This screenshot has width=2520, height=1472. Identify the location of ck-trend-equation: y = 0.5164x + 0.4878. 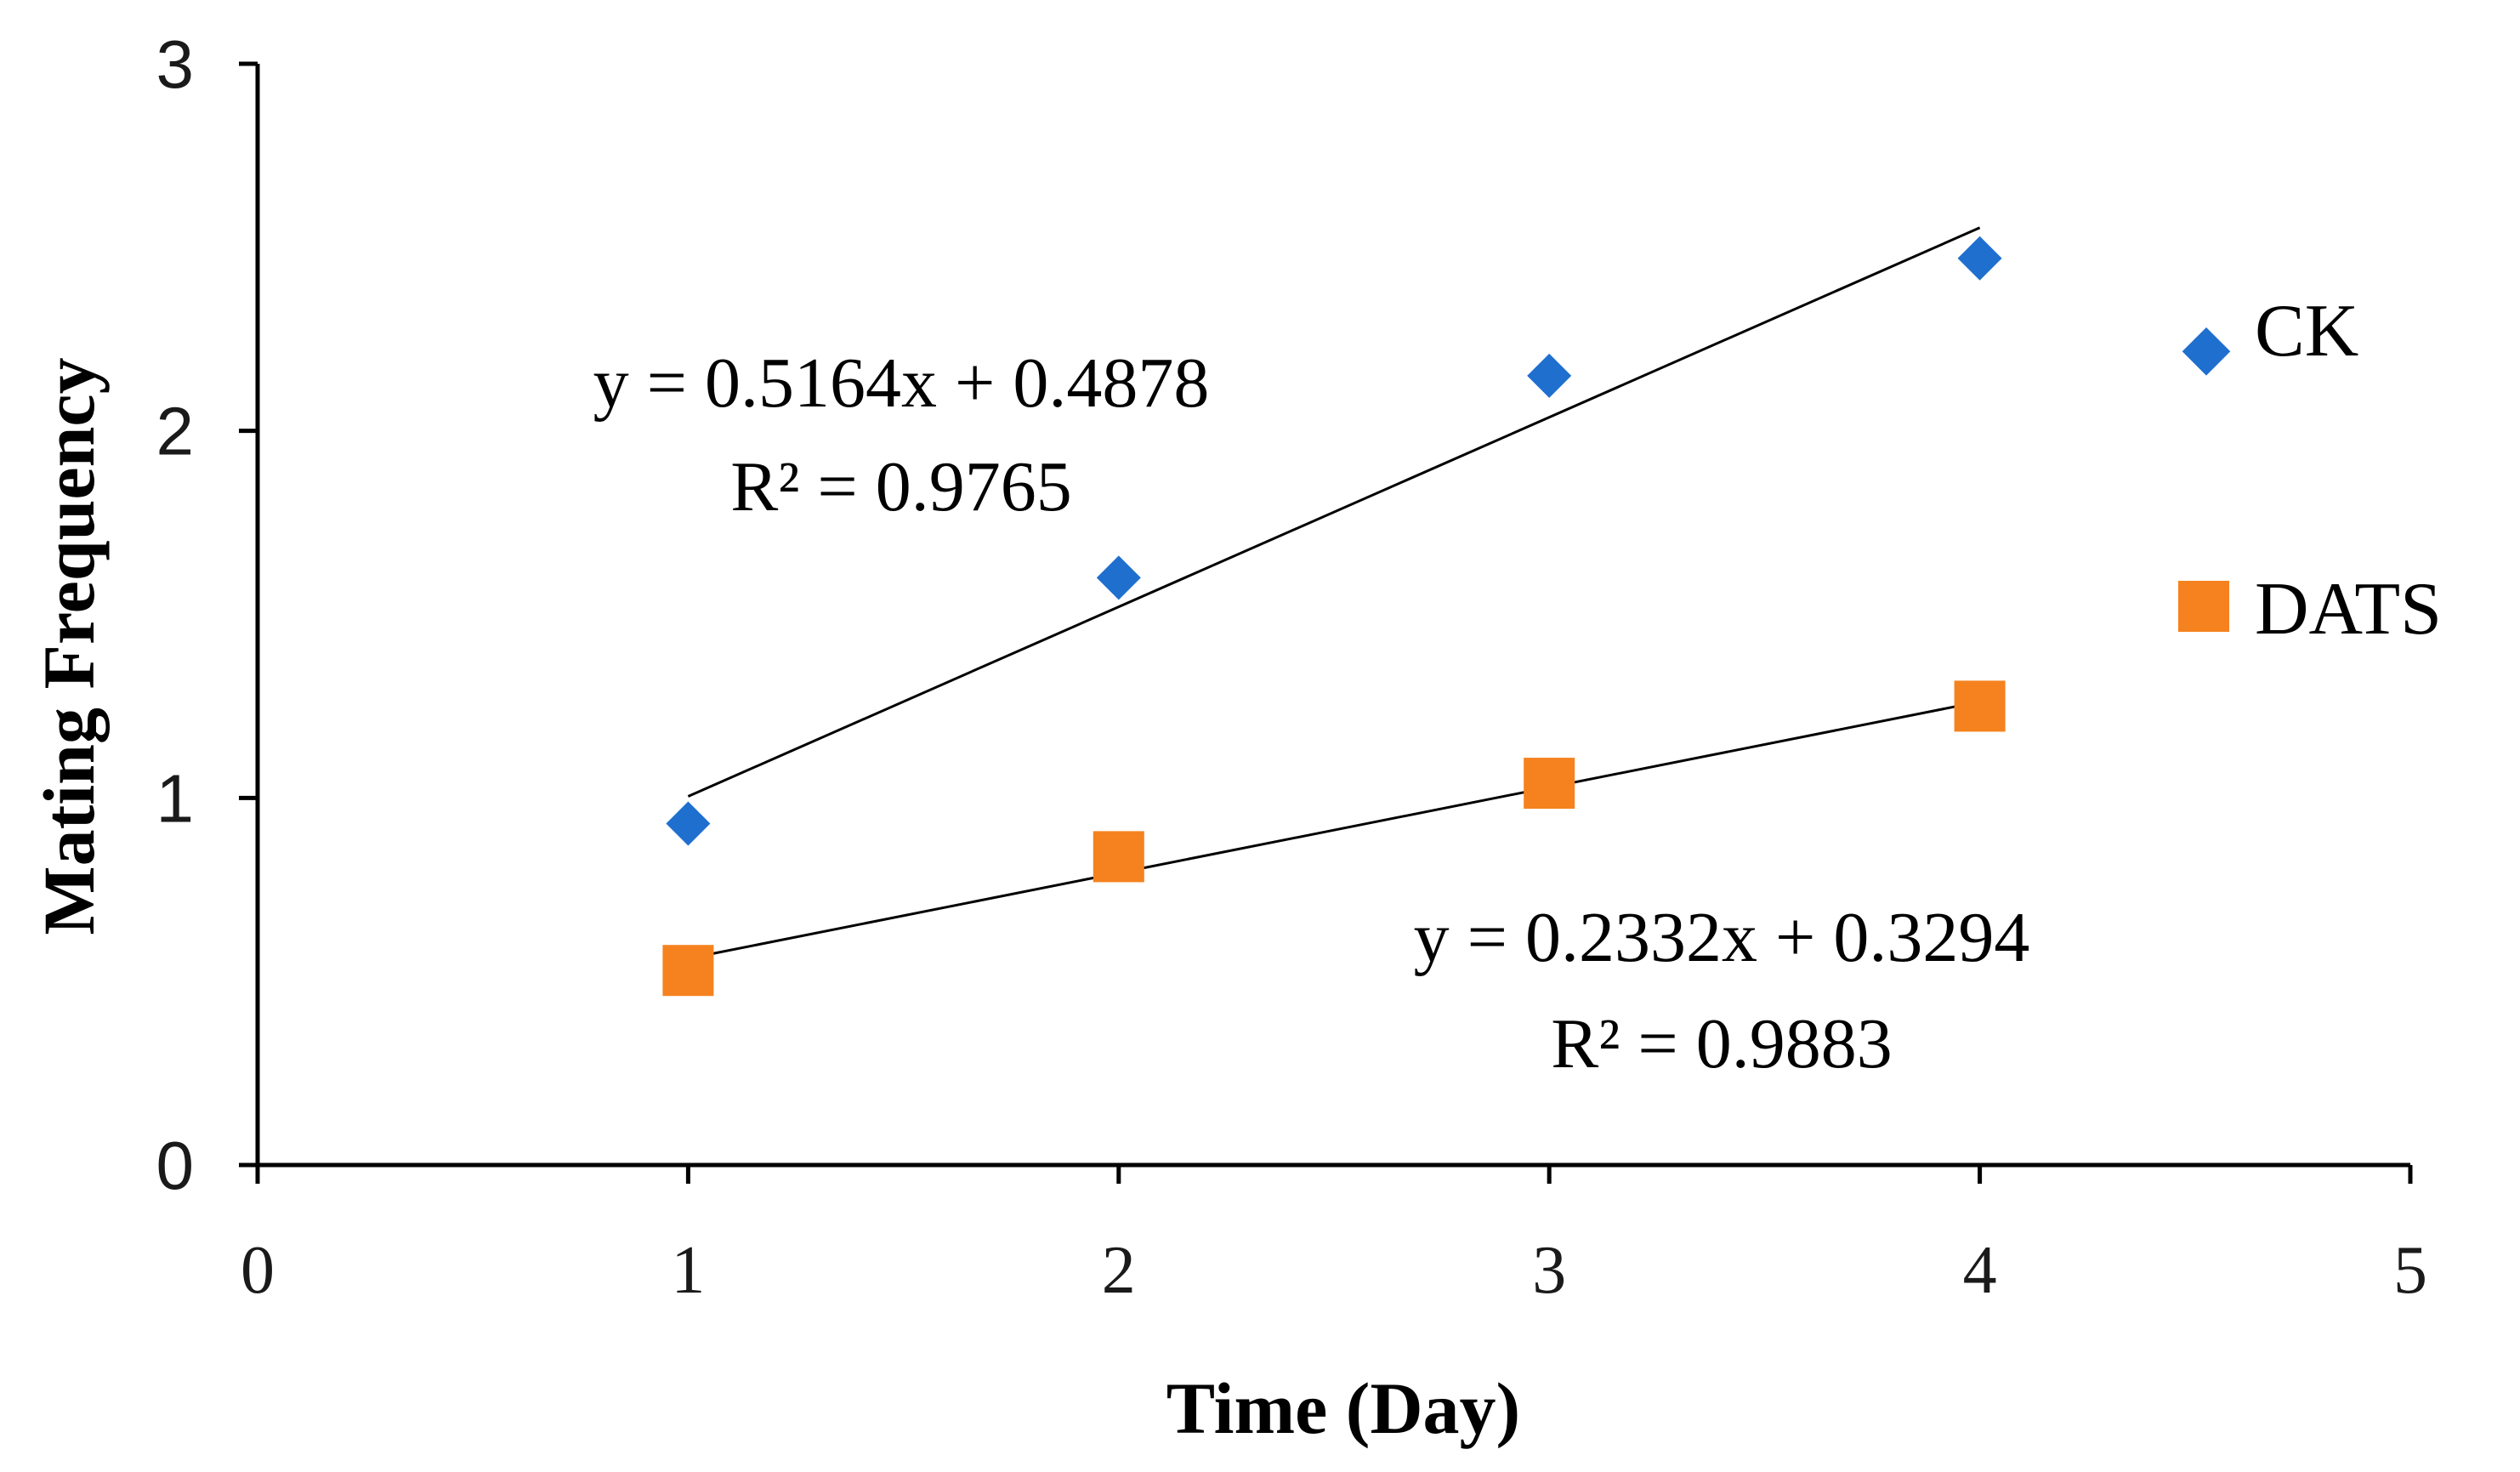
(902, 383).